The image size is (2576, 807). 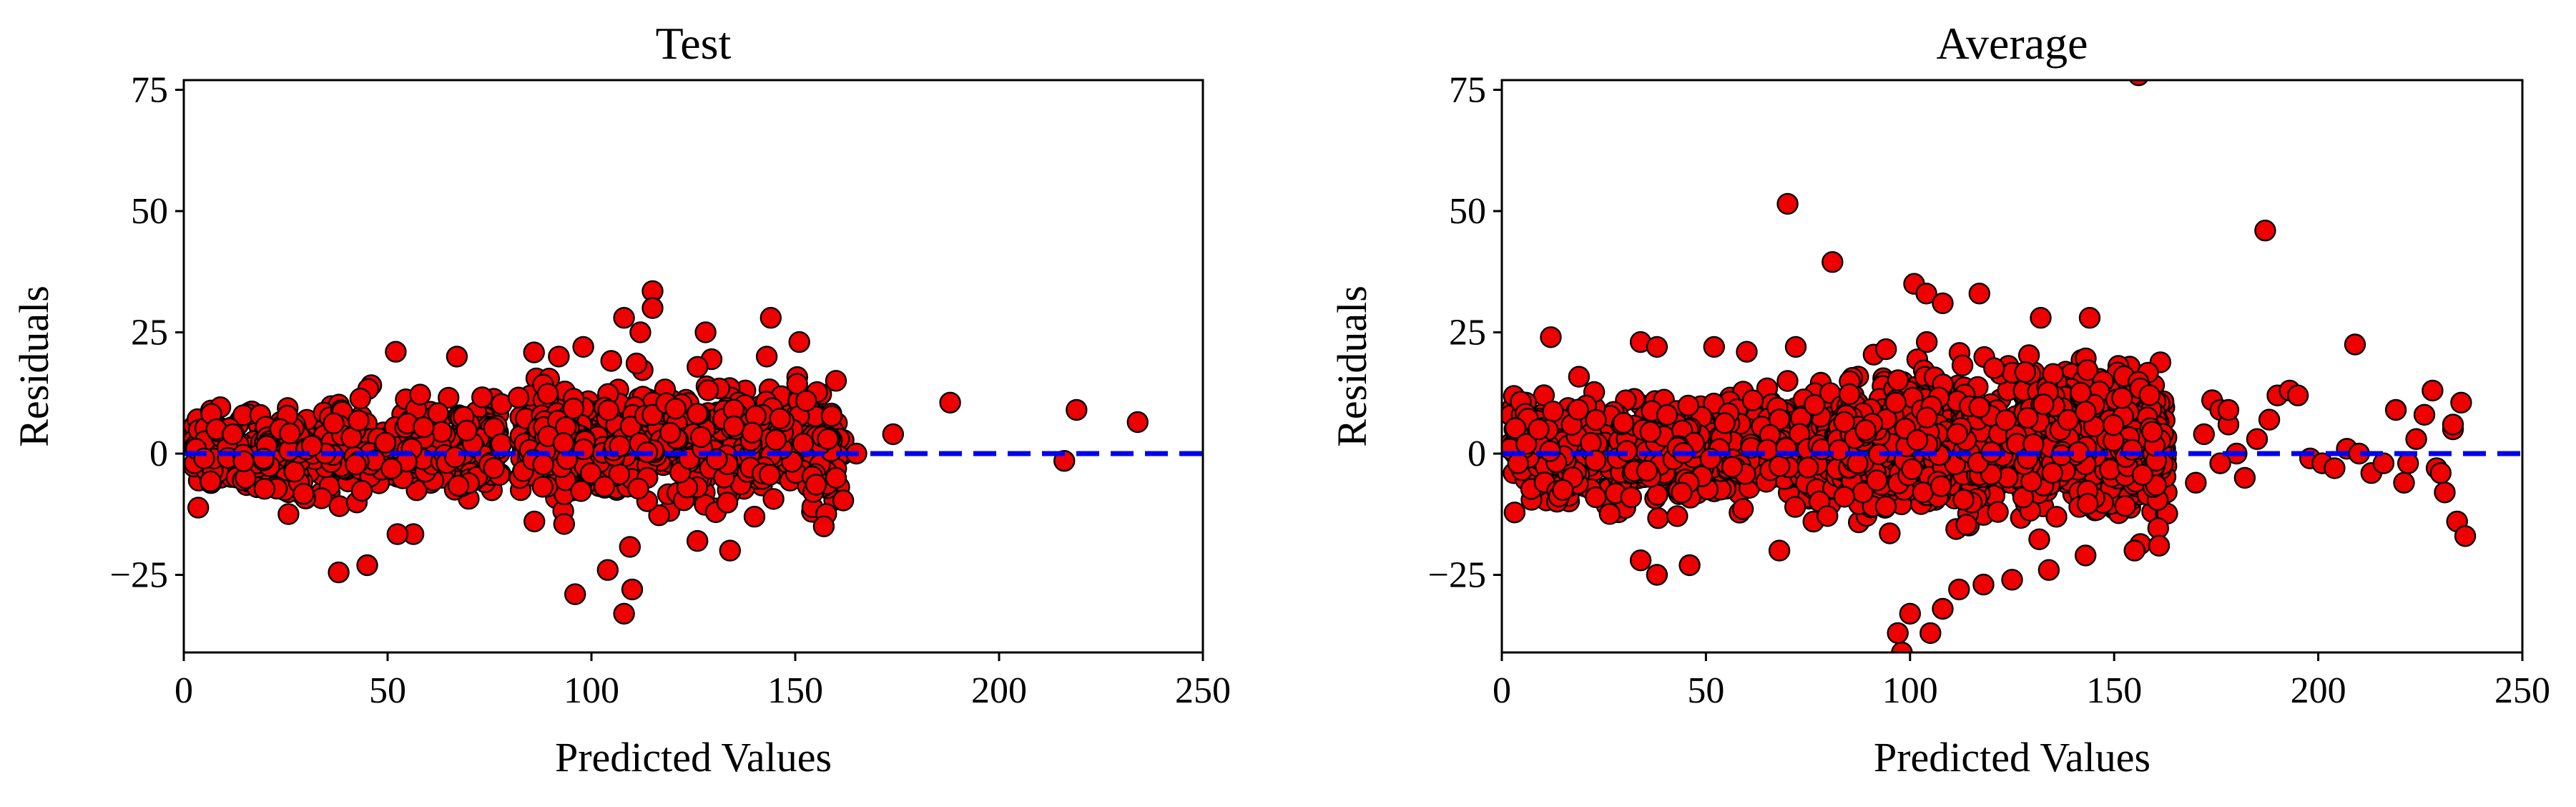 I want to click on average-chart-title: Average, so click(x=2012, y=43).